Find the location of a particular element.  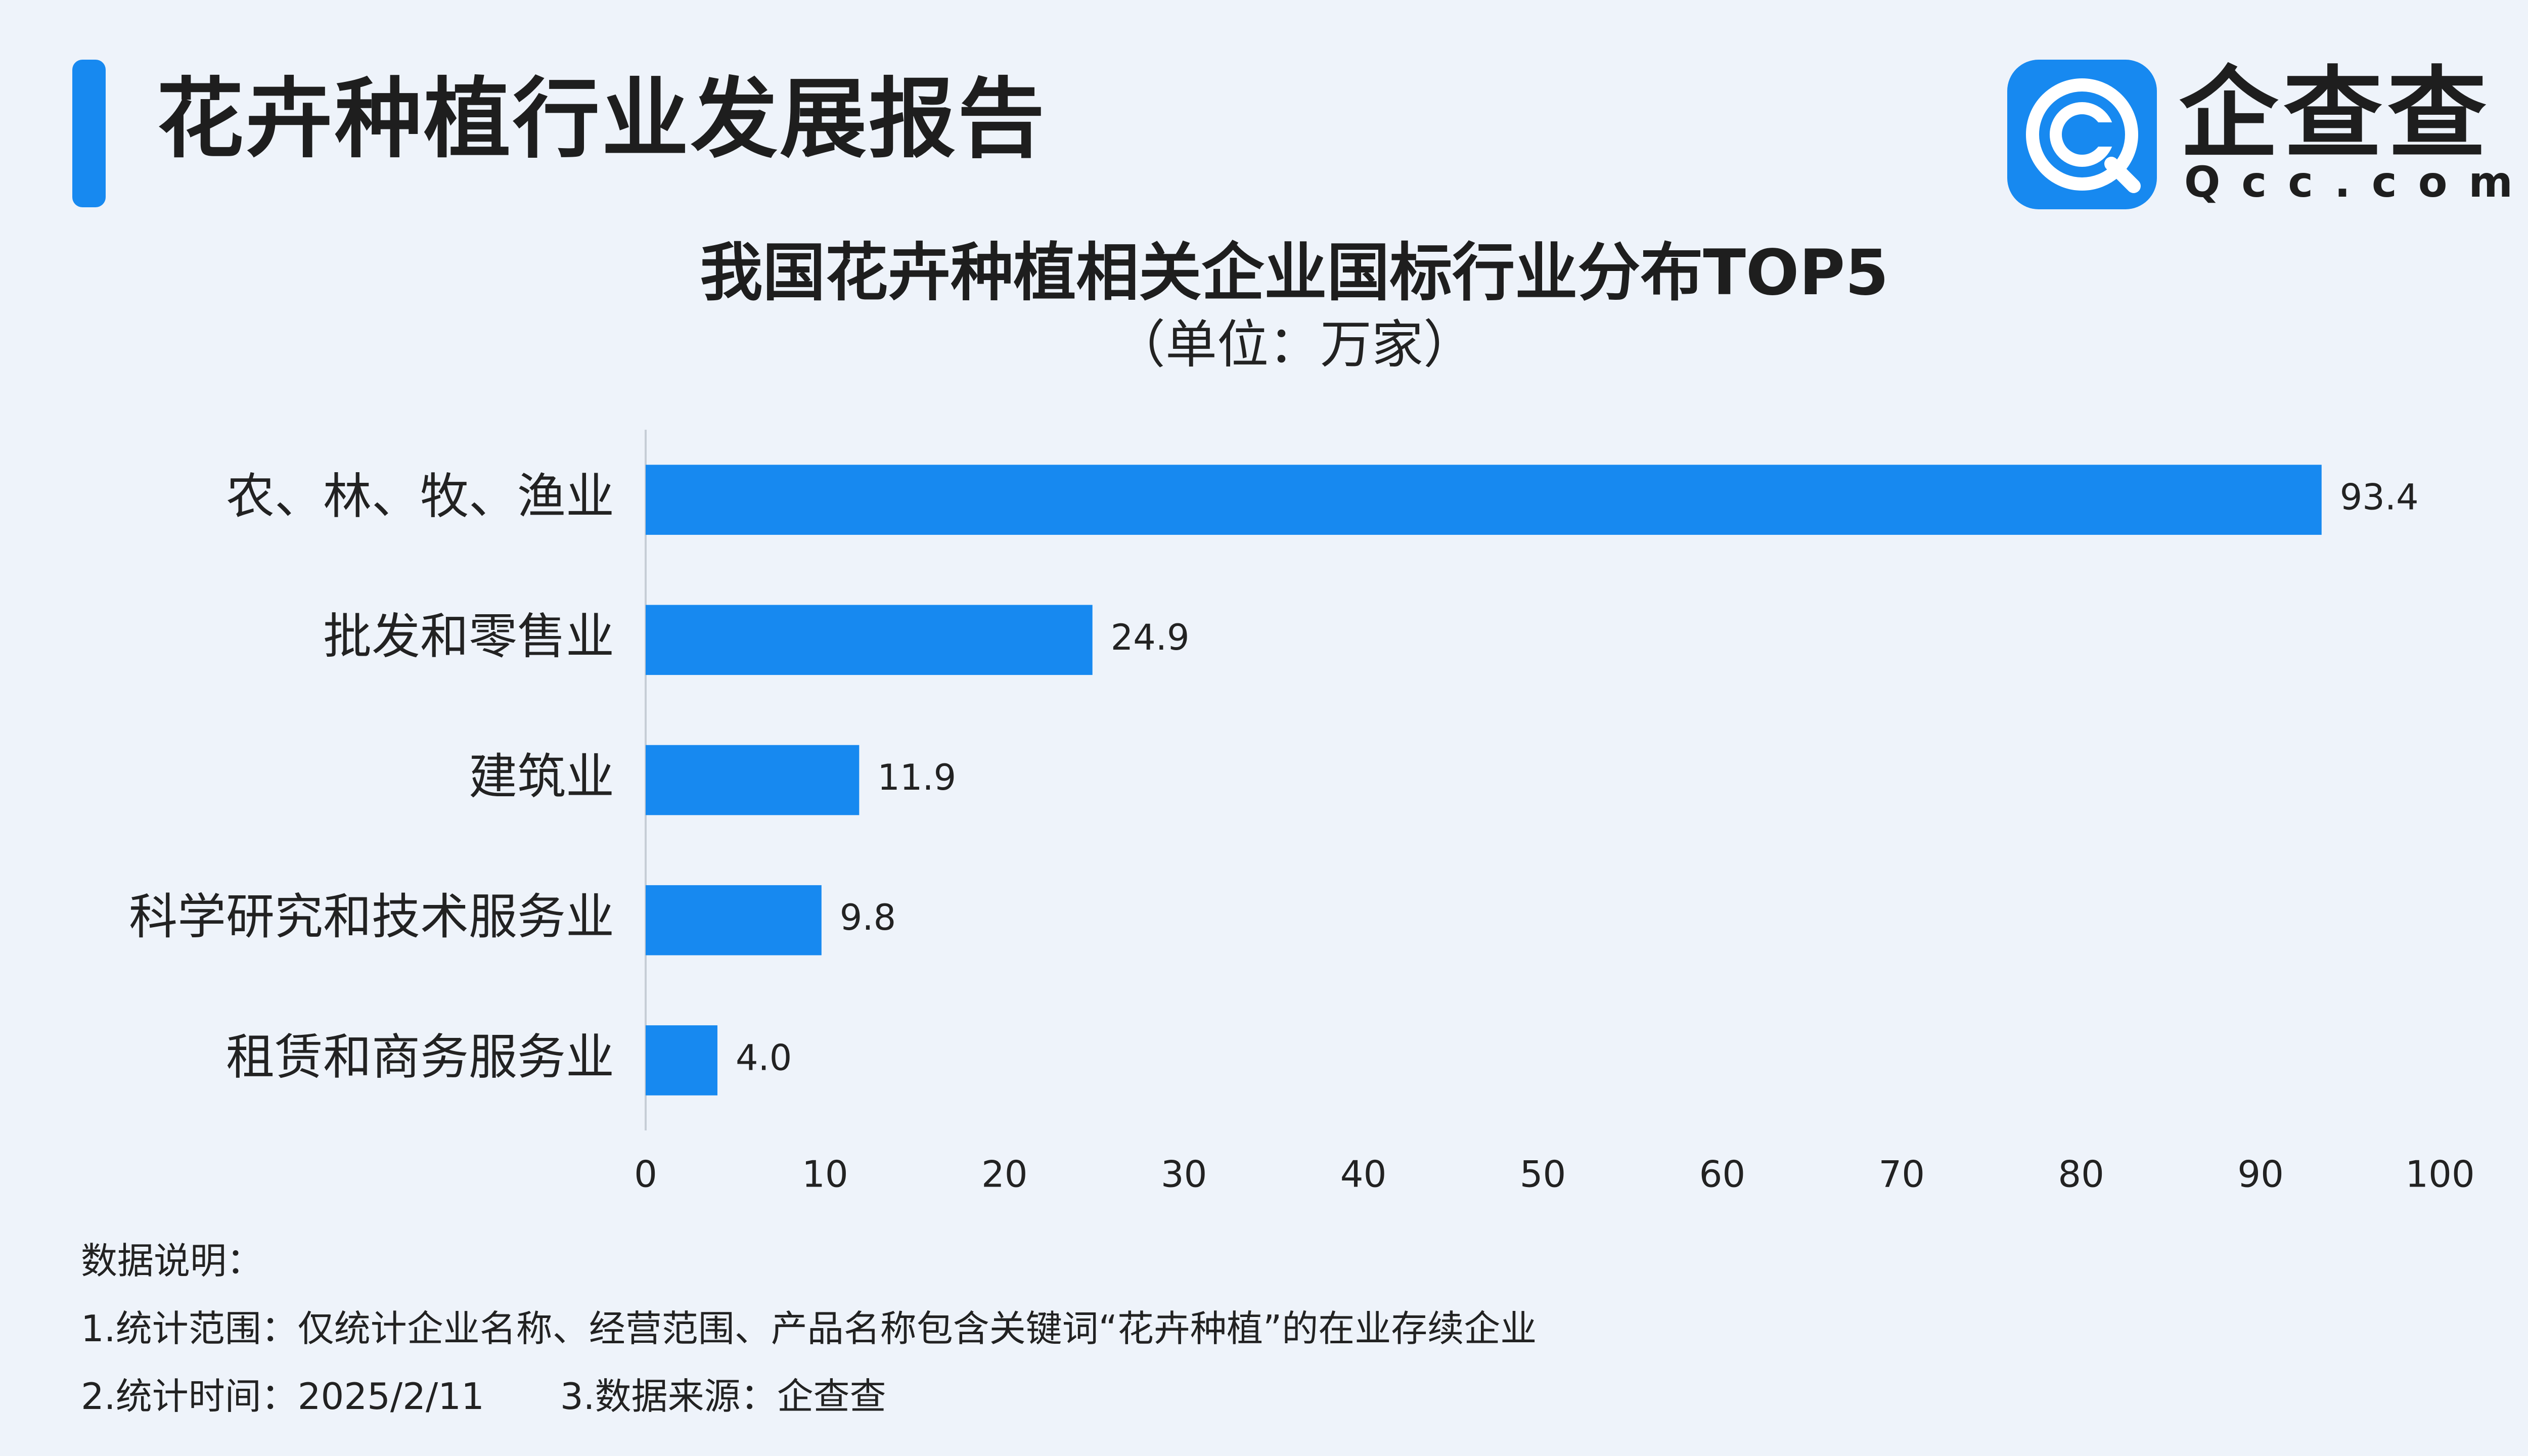

x-tick-label: 40 is located at coordinates (1364, 1174).